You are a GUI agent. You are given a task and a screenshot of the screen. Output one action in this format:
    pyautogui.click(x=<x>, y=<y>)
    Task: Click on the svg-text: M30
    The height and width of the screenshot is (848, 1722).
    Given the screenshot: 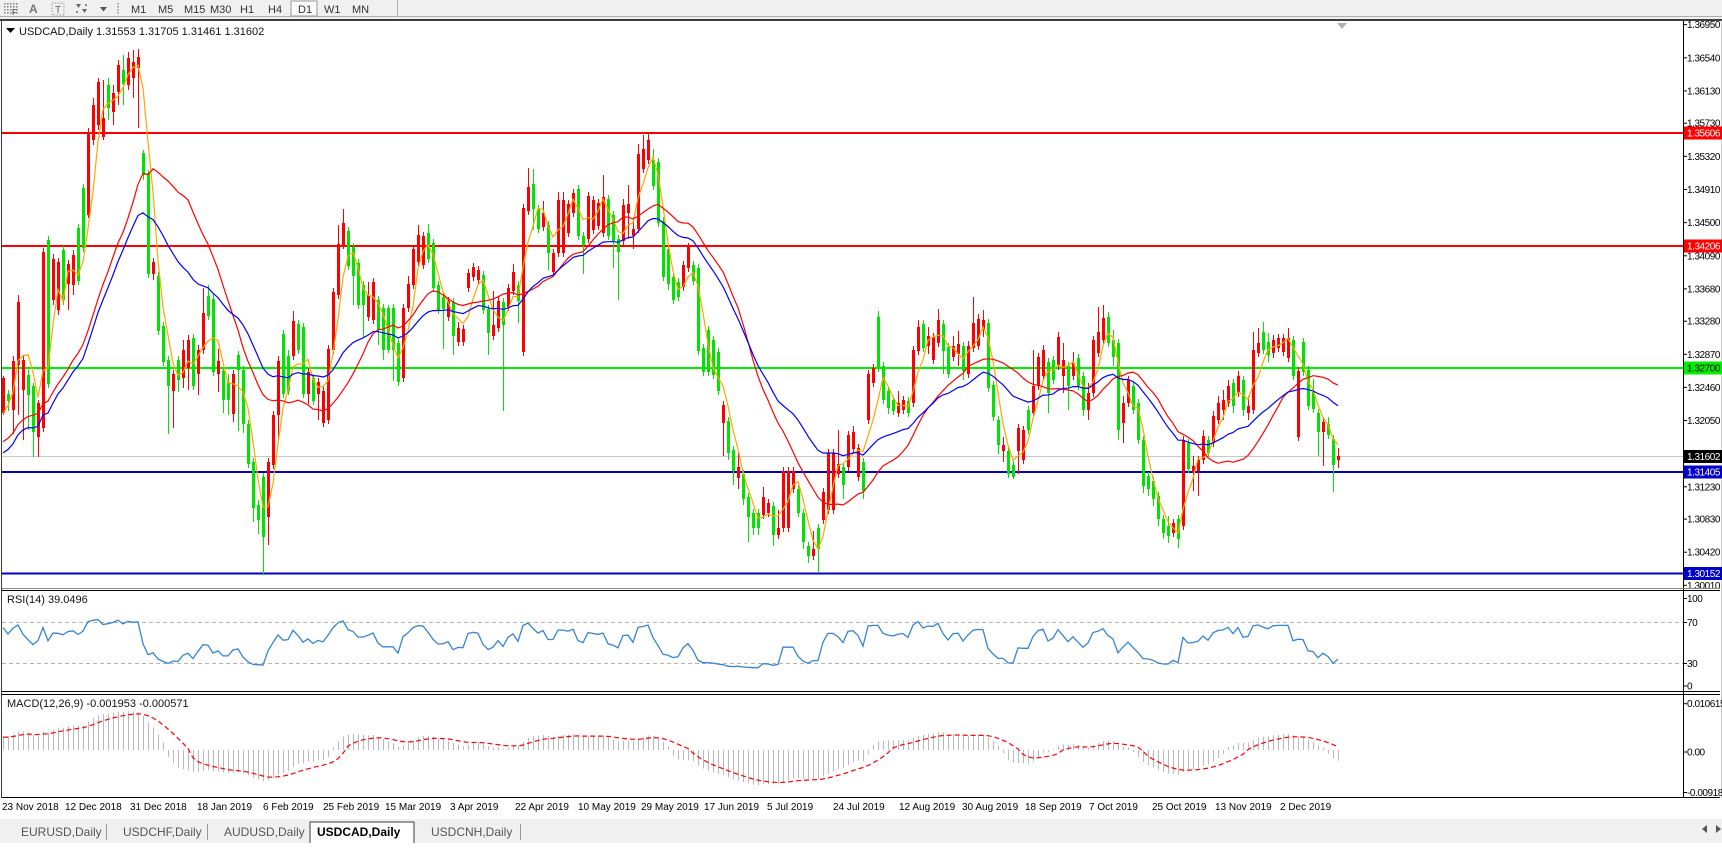 What is the action you would take?
    pyautogui.click(x=220, y=10)
    